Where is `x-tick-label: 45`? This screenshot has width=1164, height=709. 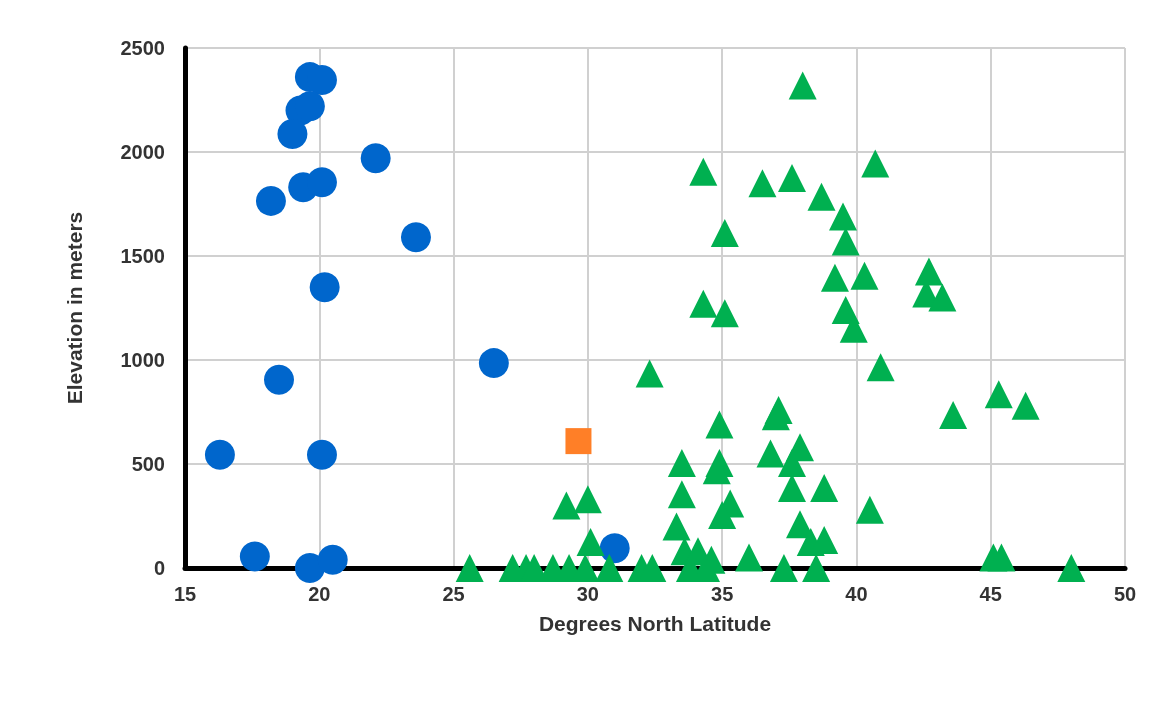
x-tick-label: 45 is located at coordinates (990, 594).